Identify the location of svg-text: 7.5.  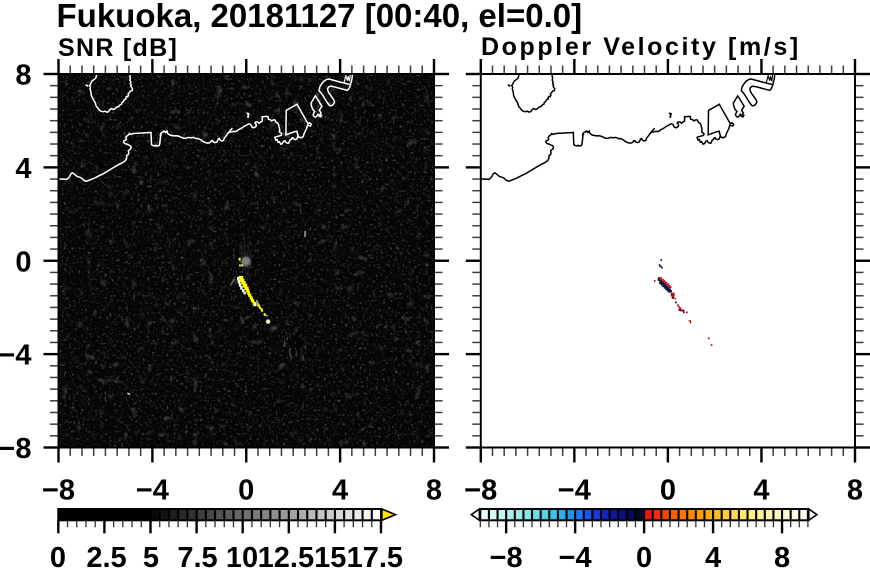
(197, 556).